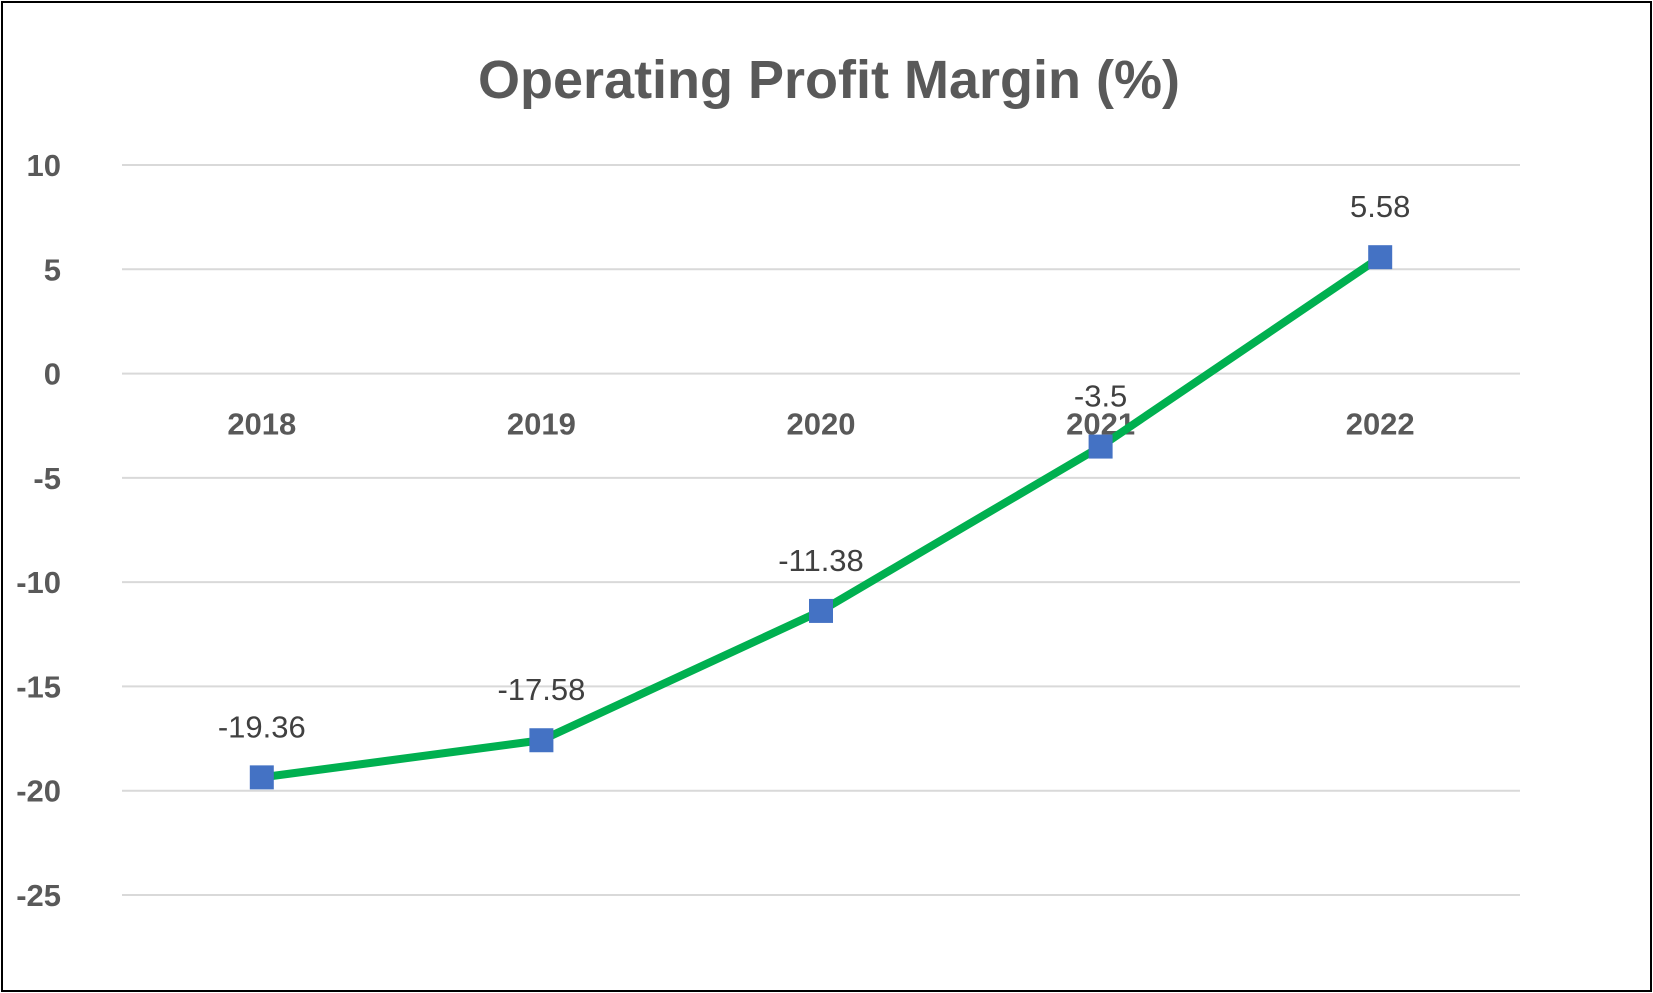 This screenshot has height=993, width=1653. Describe the element at coordinates (541, 424) in the screenshot. I see `x-tick-label: 2019` at that location.